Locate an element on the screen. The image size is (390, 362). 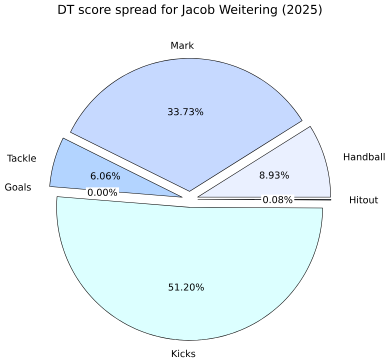
data-label: 6.06% is located at coordinates (105, 176).